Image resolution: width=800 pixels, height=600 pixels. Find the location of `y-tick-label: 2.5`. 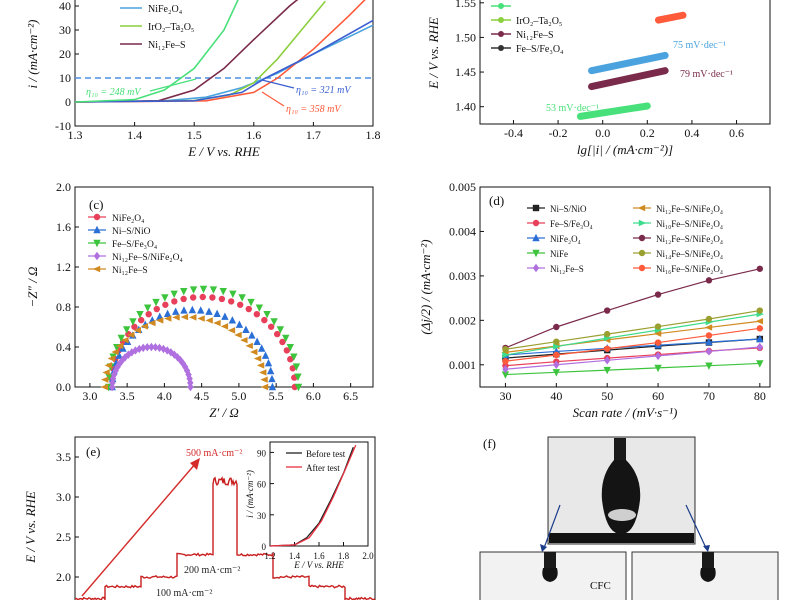

y-tick-label: 2.5 is located at coordinates (63, 537).